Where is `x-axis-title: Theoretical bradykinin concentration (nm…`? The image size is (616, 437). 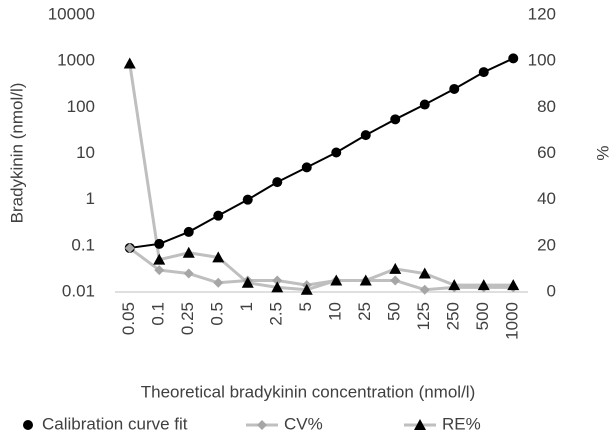
x-axis-title: Theoretical bradykinin concentration (nm… is located at coordinates (308, 391).